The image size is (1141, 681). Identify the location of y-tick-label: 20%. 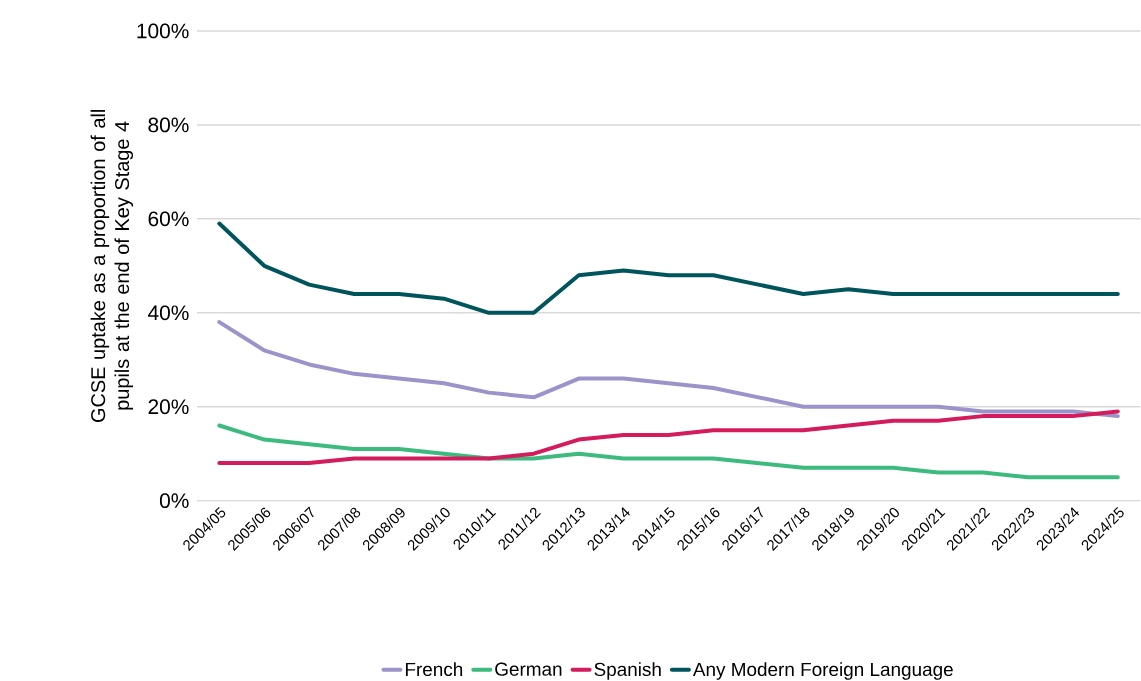
(168, 406).